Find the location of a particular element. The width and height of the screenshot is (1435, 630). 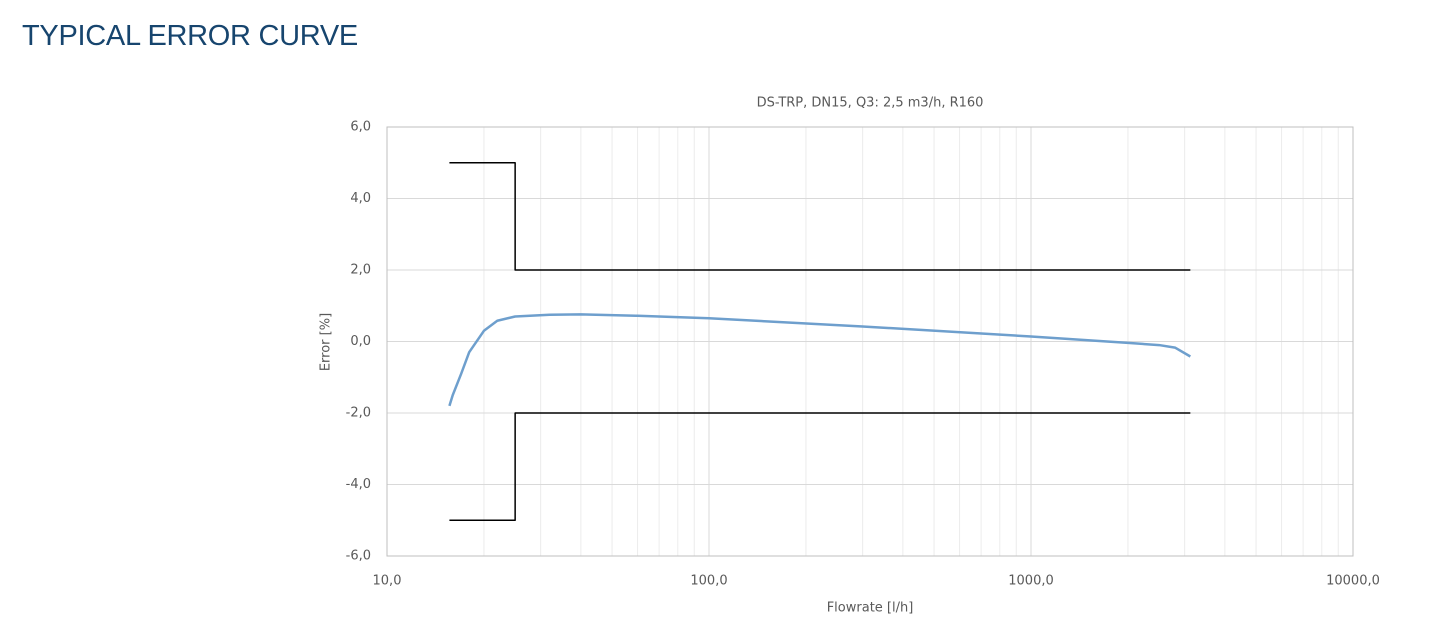

y-tick-label: -6,0 is located at coordinates (358, 556).